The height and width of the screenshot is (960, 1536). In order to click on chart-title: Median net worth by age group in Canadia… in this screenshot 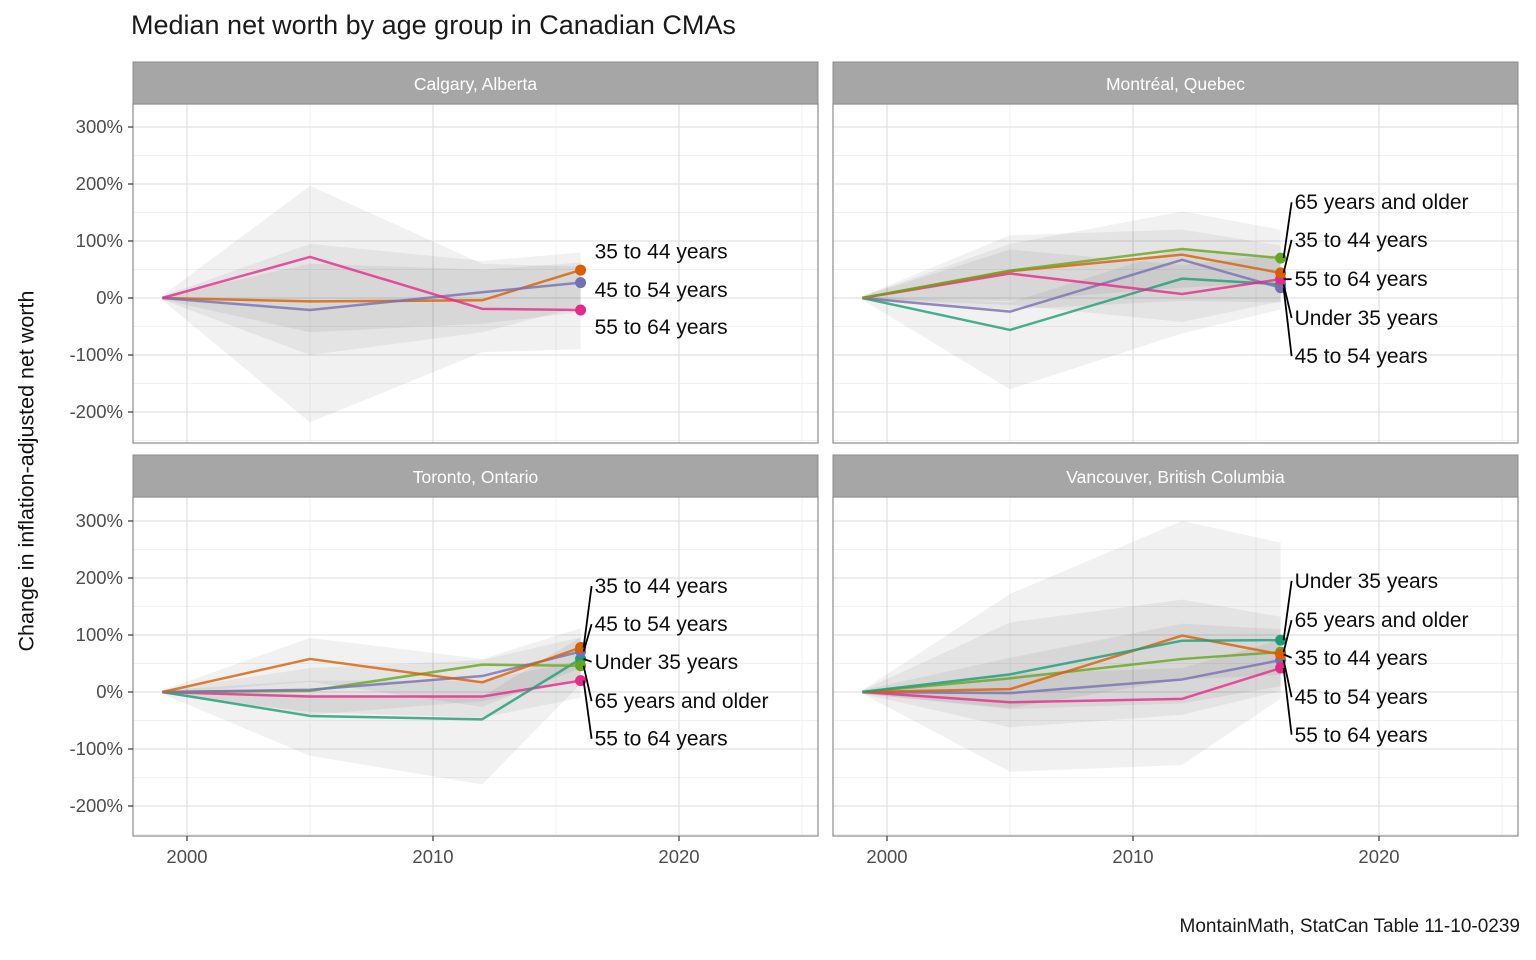, I will do `click(433, 25)`.